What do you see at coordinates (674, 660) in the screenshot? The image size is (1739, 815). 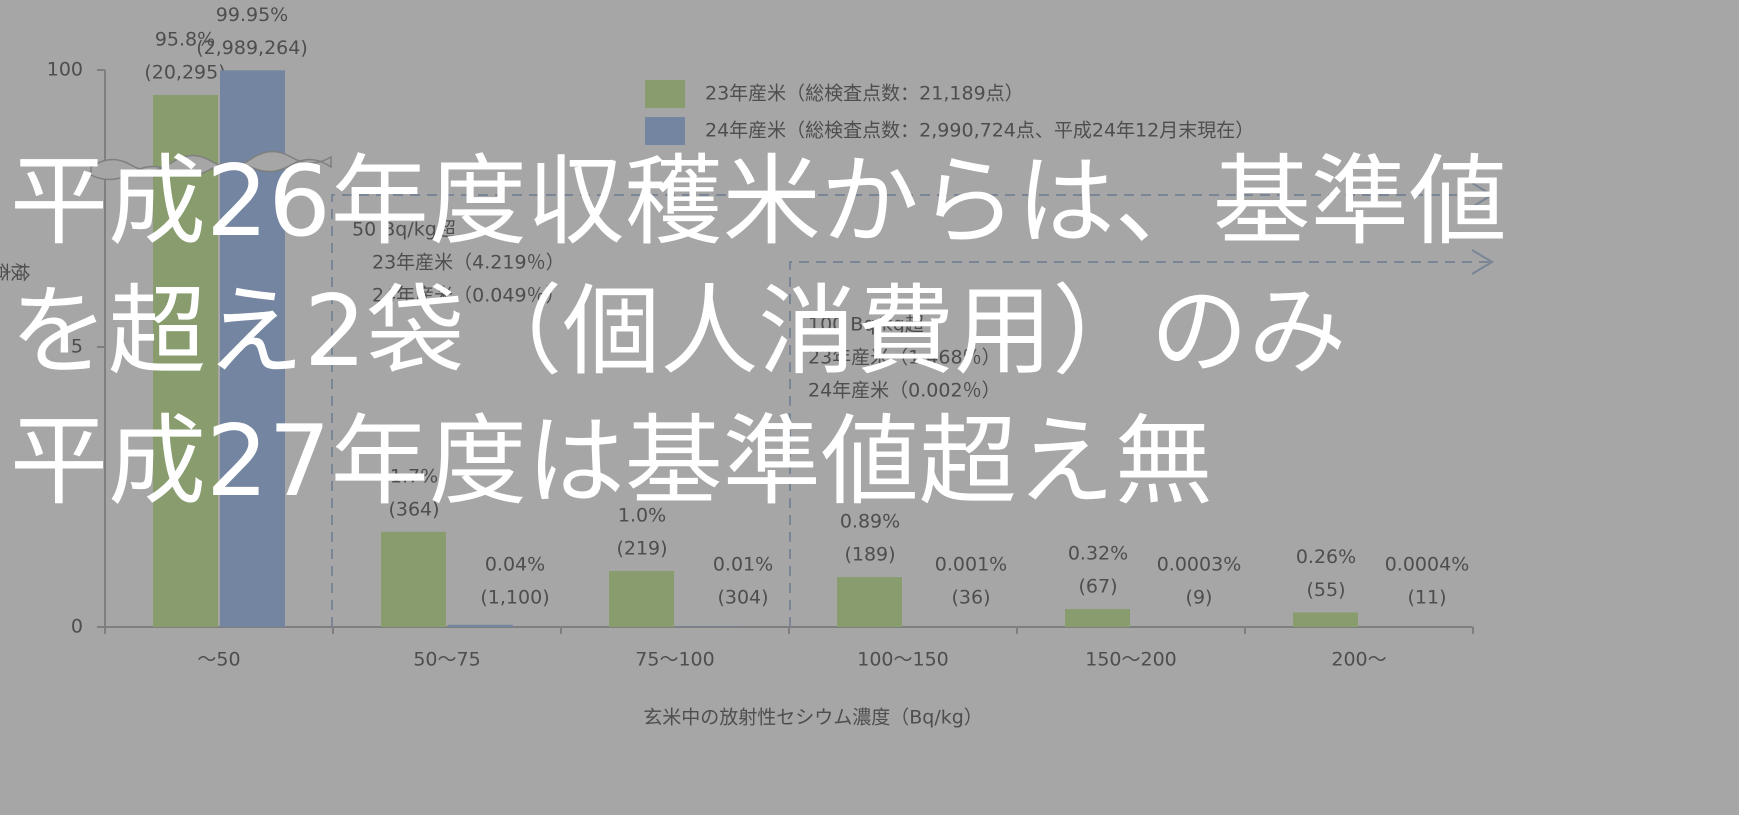 I see `x-tick-label: 75〜100` at bounding box center [674, 660].